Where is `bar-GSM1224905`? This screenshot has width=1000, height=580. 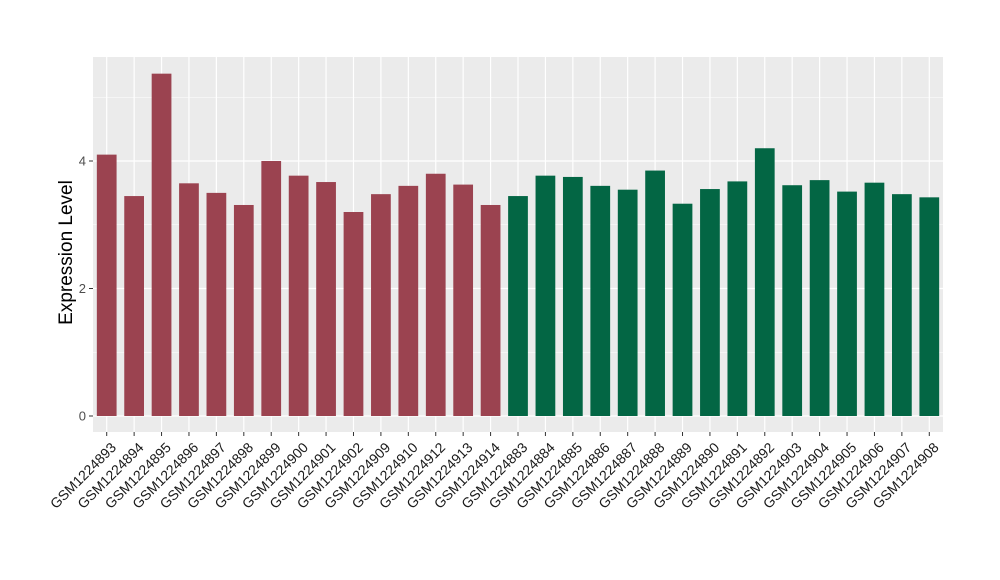 bar-GSM1224905 is located at coordinates (847, 303).